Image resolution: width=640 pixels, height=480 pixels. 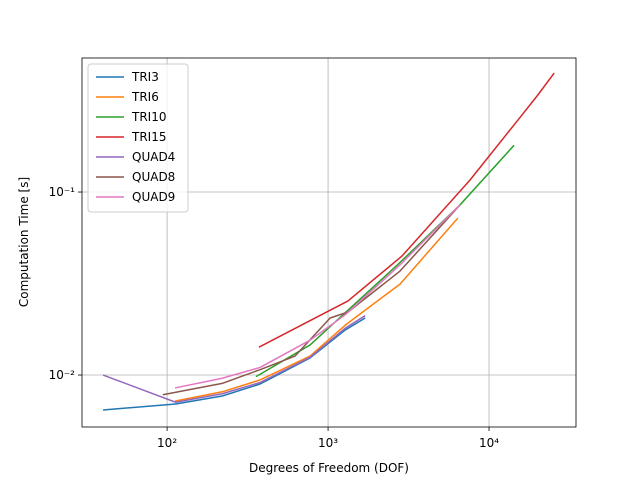 I want to click on y-tick-label: 10⁻¹, so click(x=62, y=192).